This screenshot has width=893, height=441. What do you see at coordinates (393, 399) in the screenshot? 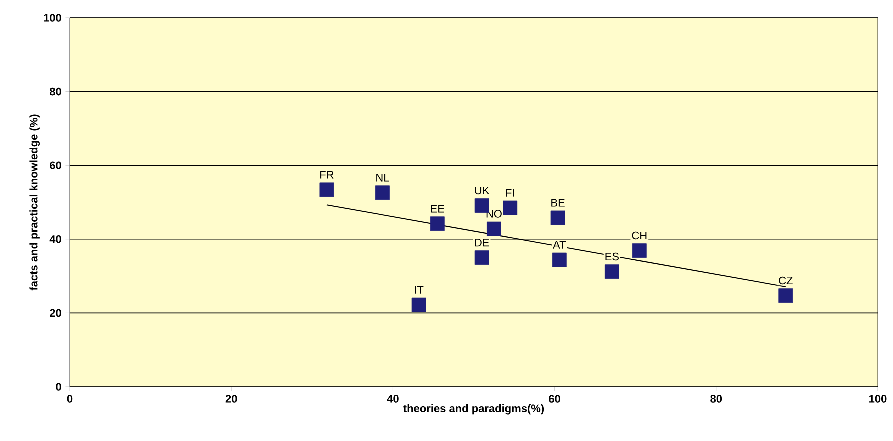
I see `x-tick-label: 40` at bounding box center [393, 399].